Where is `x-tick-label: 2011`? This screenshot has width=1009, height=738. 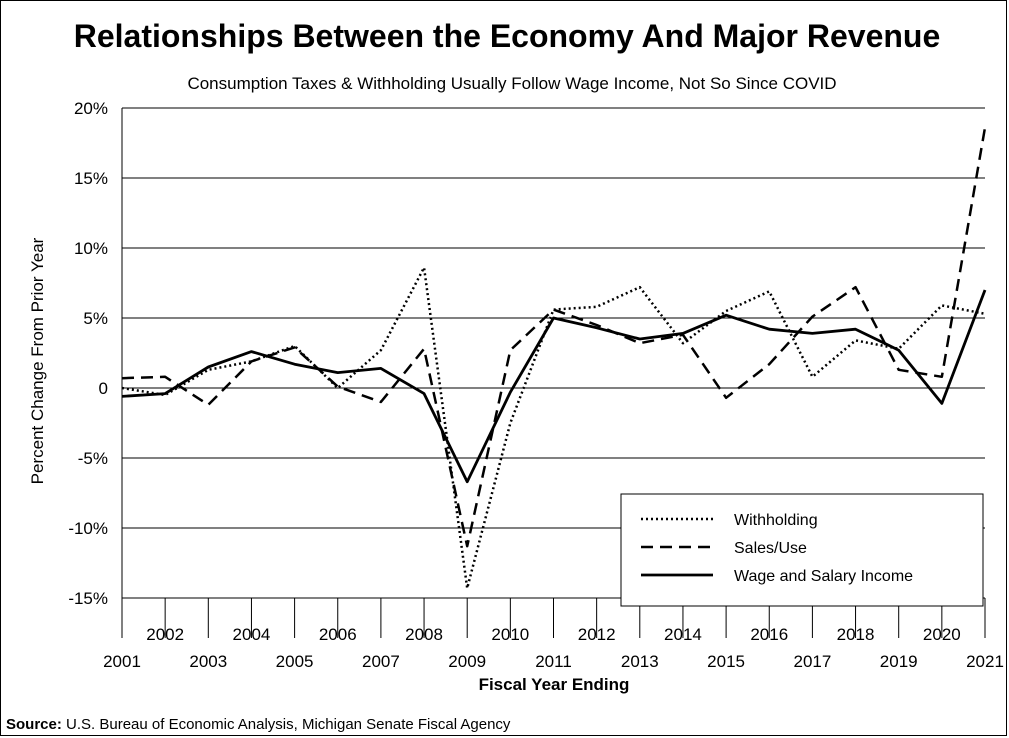
x-tick-label: 2011 is located at coordinates (553, 661).